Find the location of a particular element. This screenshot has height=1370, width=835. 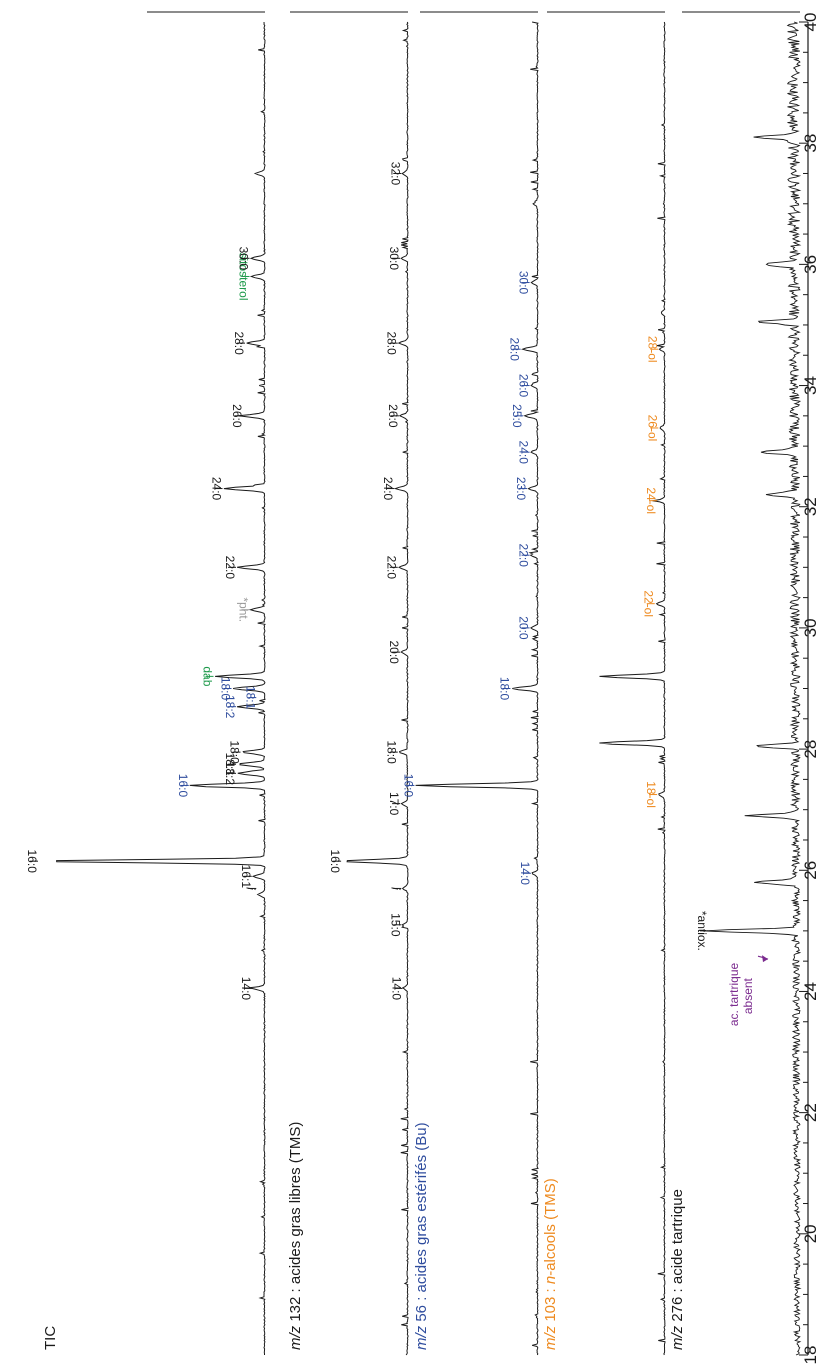

axis-tick-label: 36 is located at coordinates (810, 264).